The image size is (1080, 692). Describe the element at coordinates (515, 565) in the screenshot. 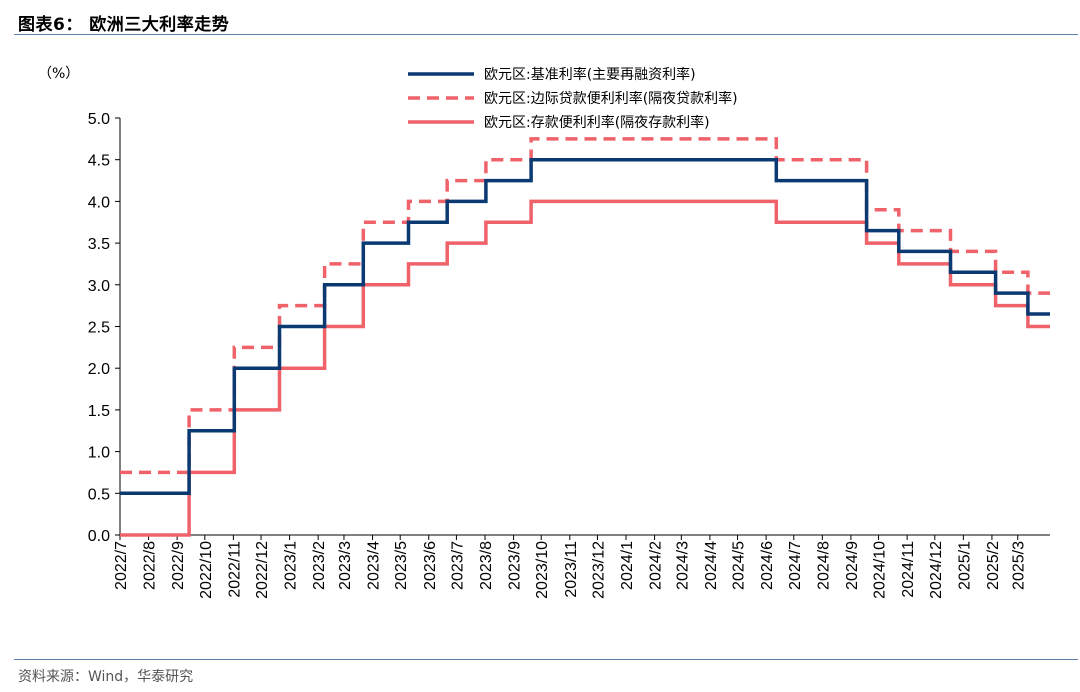

I see `x-tick-label: 2023/9` at that location.